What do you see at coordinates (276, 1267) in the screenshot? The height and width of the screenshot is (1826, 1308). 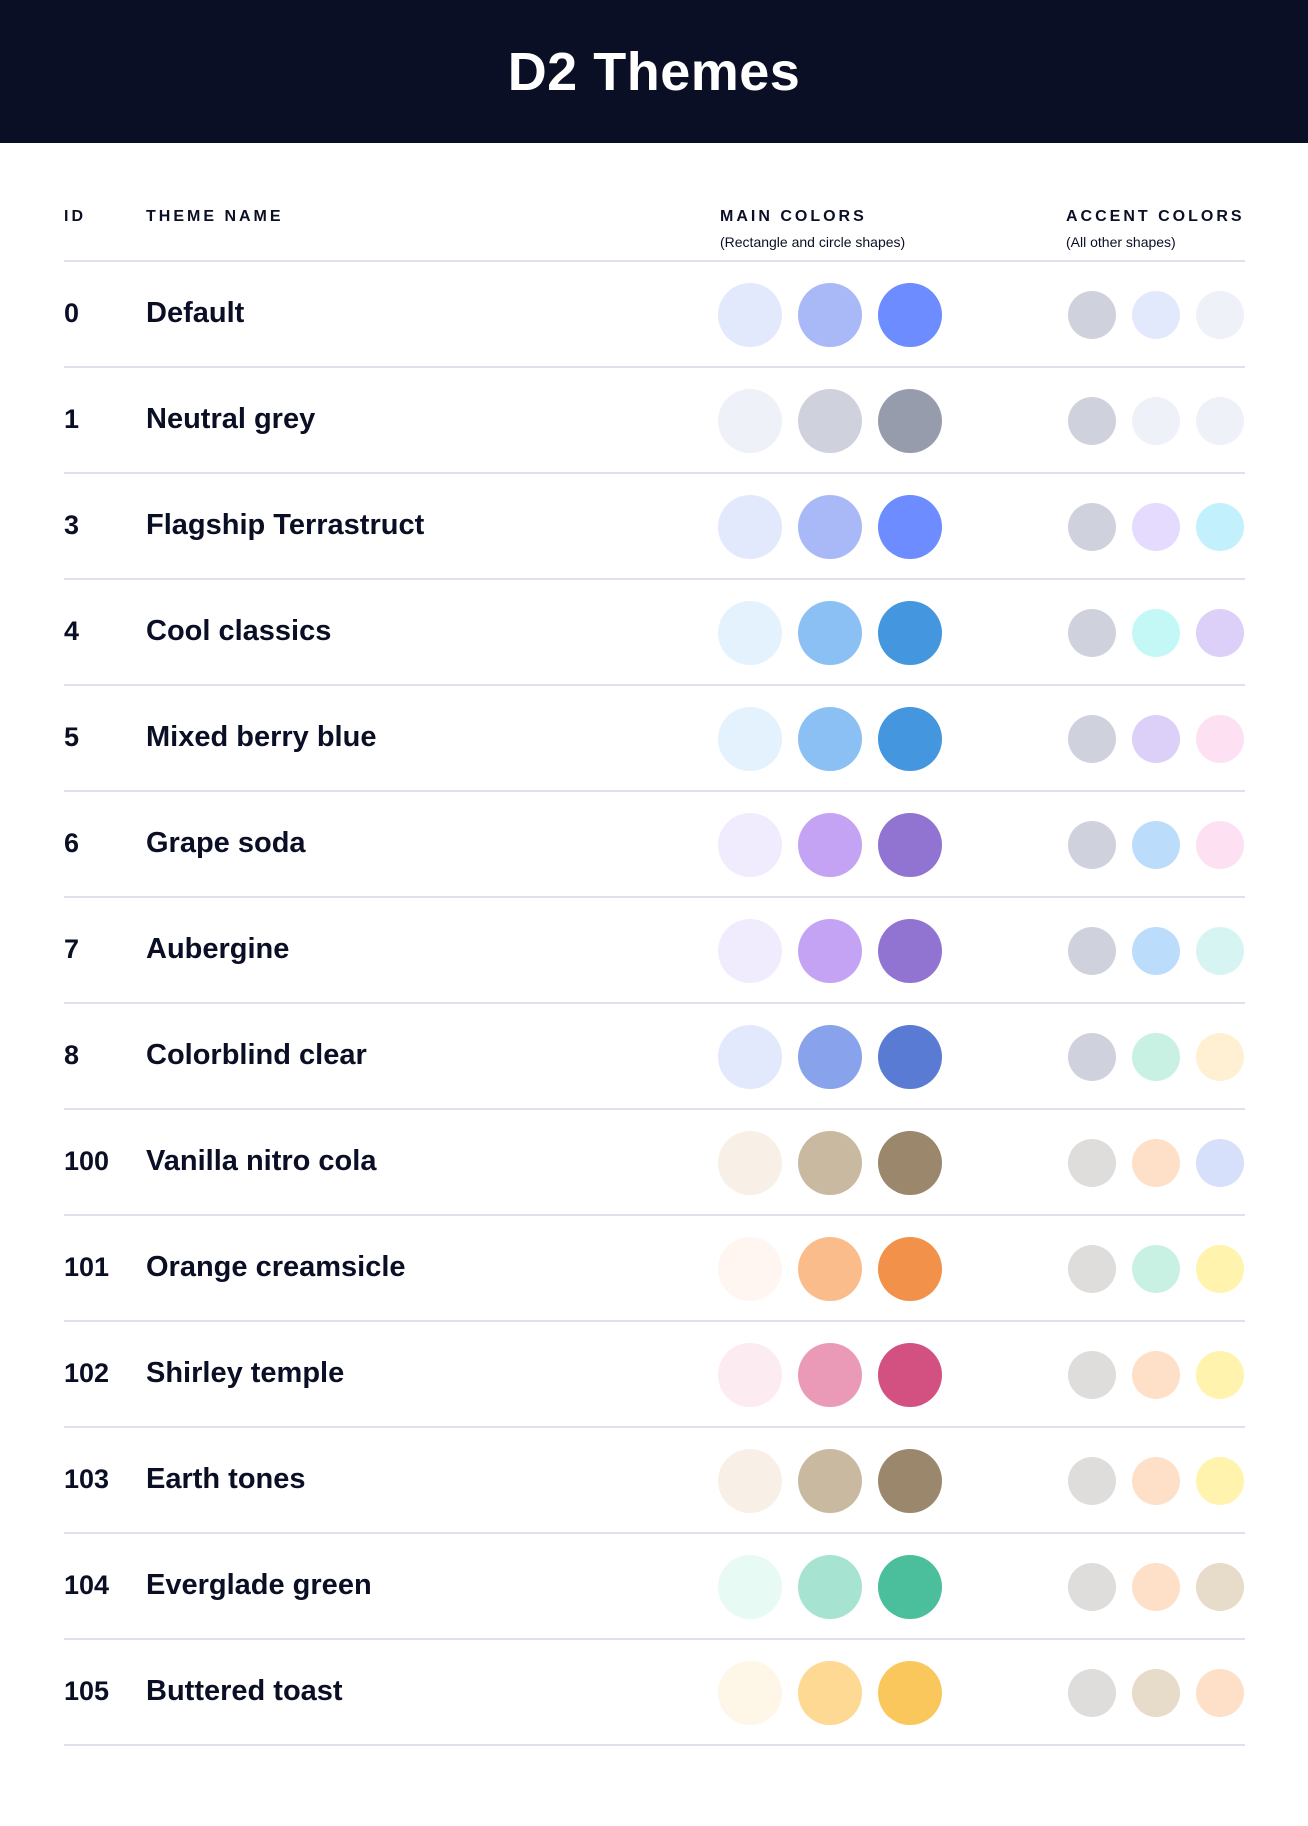 I see `theme-name: Orange creamsicle` at bounding box center [276, 1267].